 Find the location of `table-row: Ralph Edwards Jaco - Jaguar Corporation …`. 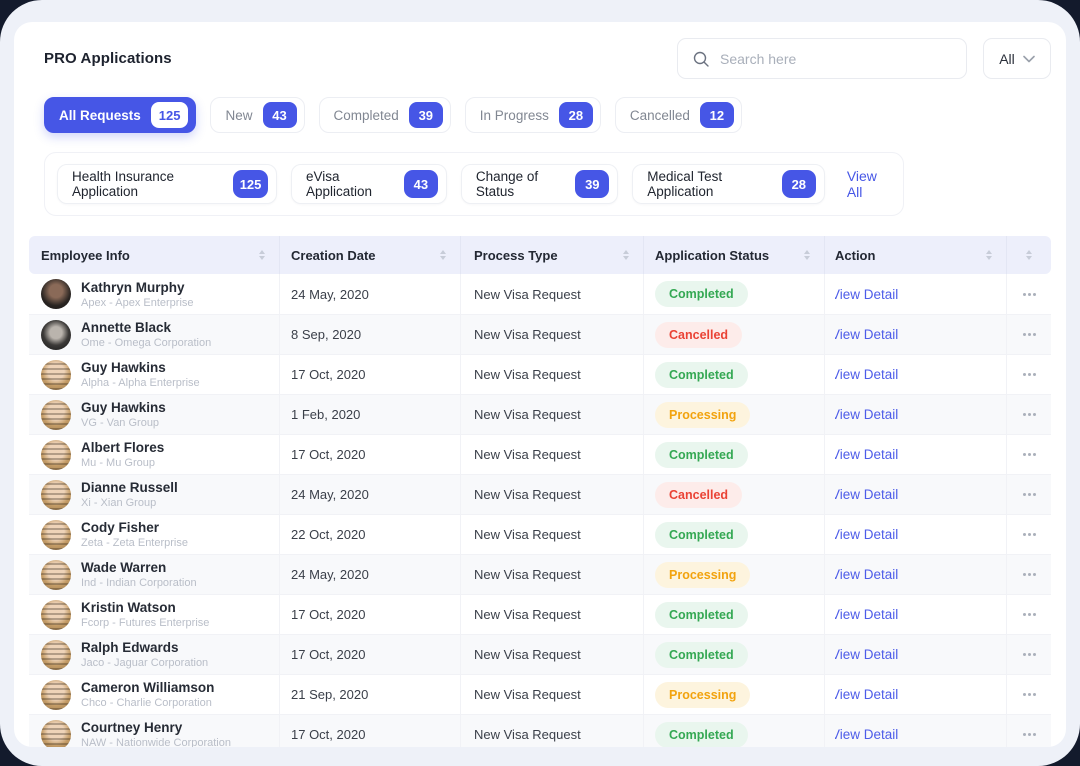

table-row: Ralph Edwards Jaco - Jaguar Corporation … is located at coordinates (540, 654).